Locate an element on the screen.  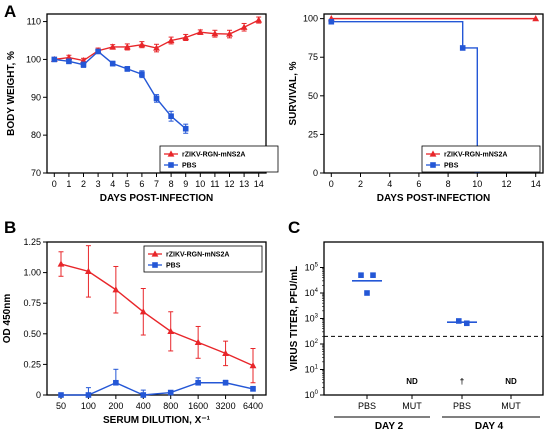
survival-x-axis-title: DAYS POST-INFECTION is located at coordinates (434, 198).